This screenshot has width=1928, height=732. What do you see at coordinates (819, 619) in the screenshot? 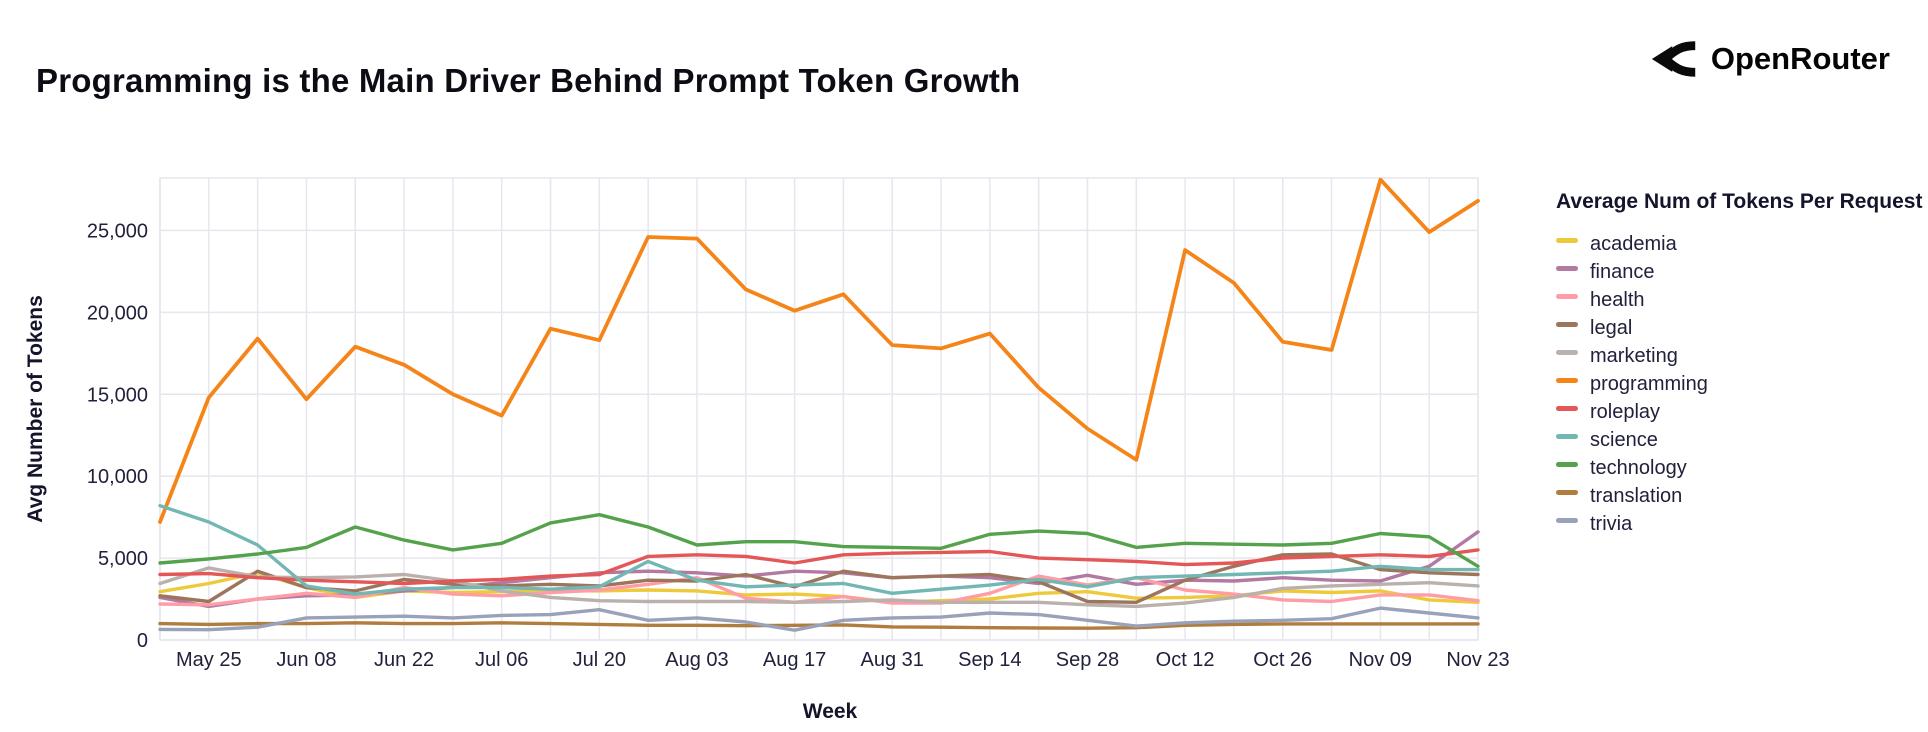
I see `series-line-trivia` at bounding box center [819, 619].